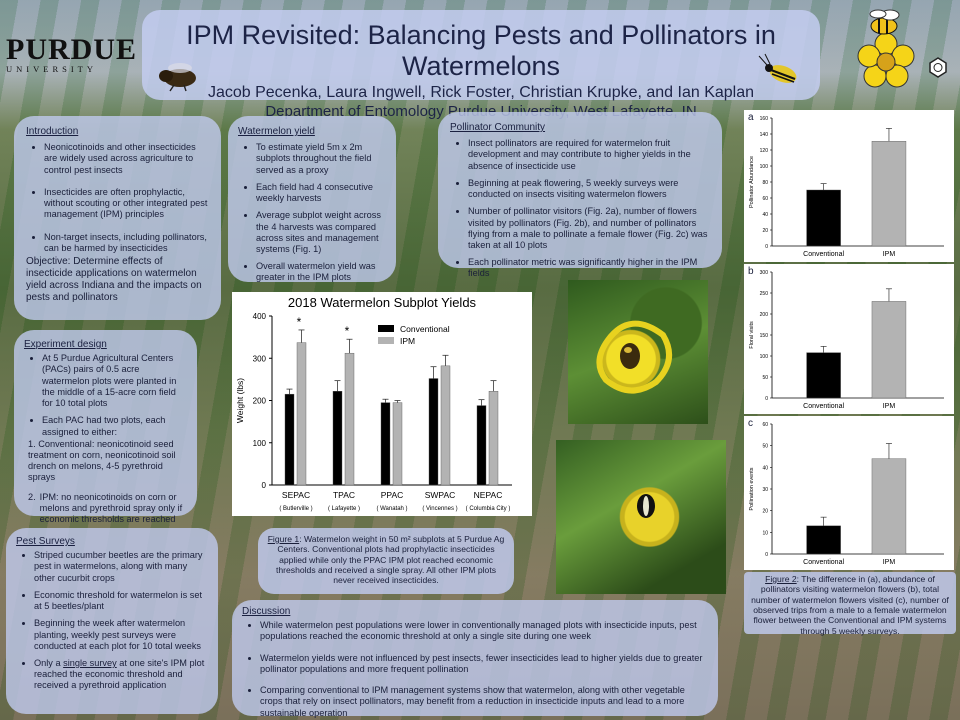  What do you see at coordinates (299, 322) in the screenshot?
I see `significance-marker: *` at bounding box center [299, 322].